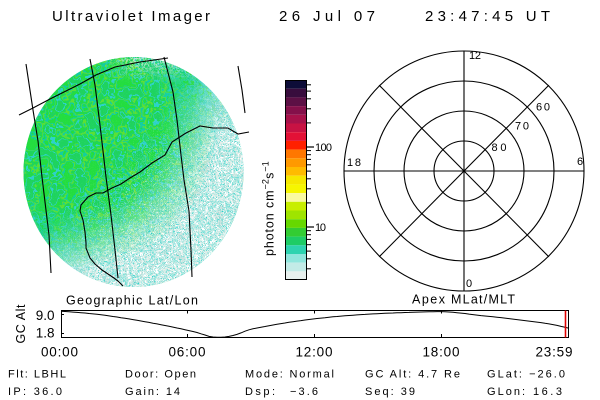  What do you see at coordinates (323, 148) in the screenshot?
I see `svg-text: 100` at bounding box center [323, 148].